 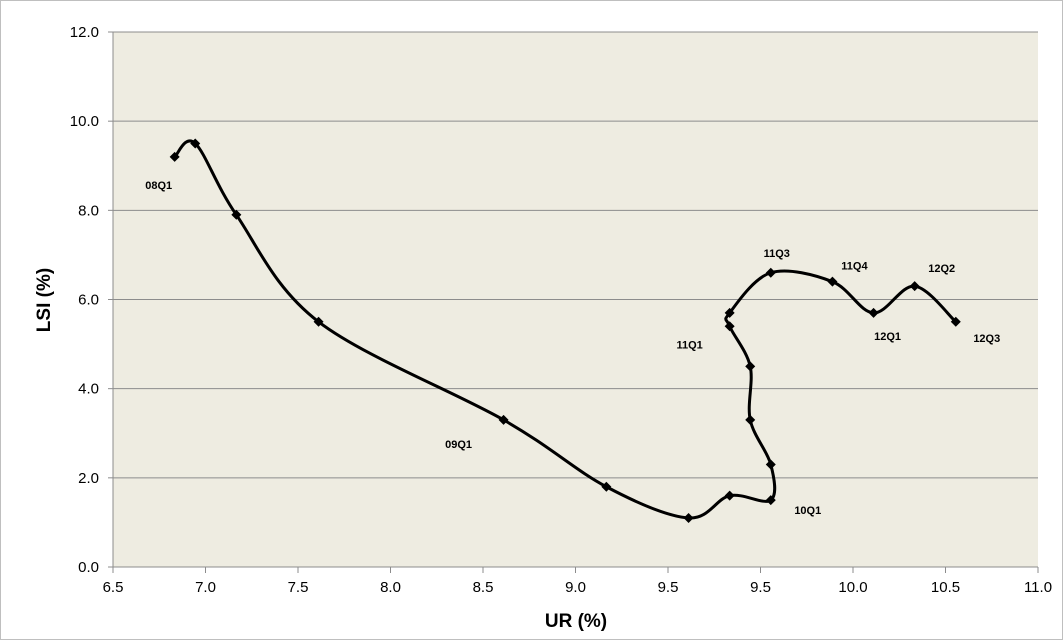 I want to click on y-tick-label: 10.0, so click(x=84, y=121).